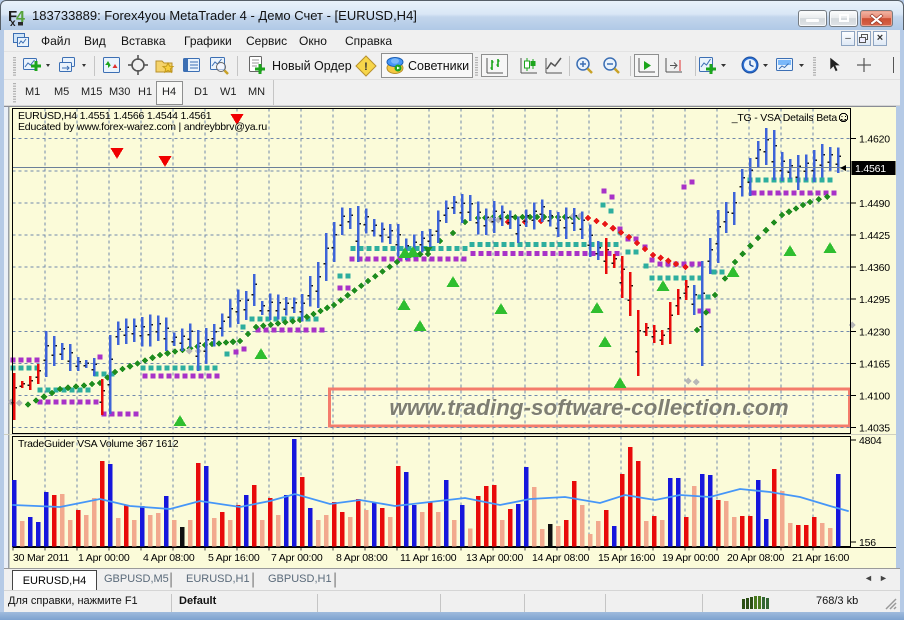  Describe the element at coordinates (13, 22) in the screenshot. I see `svg-text: x` at that location.